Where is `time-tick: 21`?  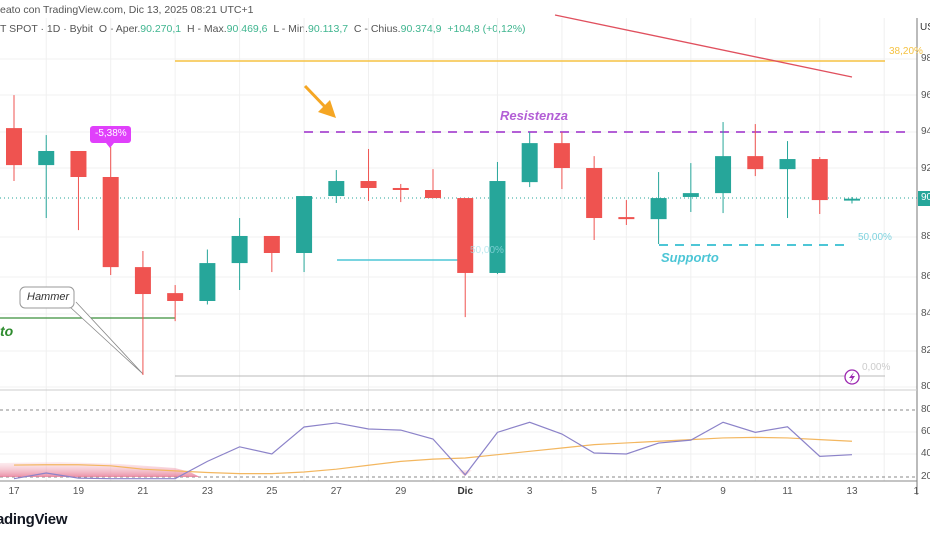 time-tick: 21 is located at coordinates (143, 491).